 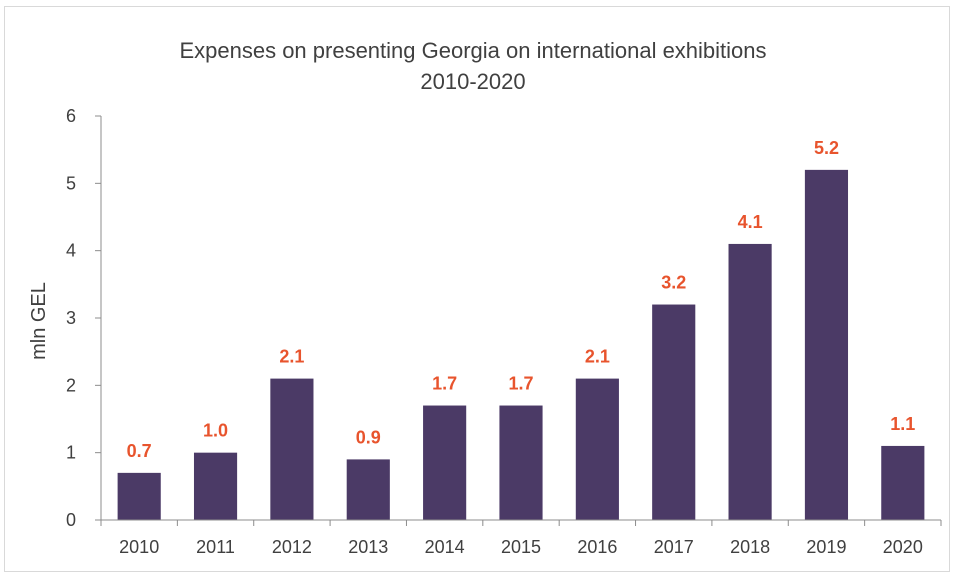 What do you see at coordinates (215, 486) in the screenshot?
I see `bar-2011` at bounding box center [215, 486].